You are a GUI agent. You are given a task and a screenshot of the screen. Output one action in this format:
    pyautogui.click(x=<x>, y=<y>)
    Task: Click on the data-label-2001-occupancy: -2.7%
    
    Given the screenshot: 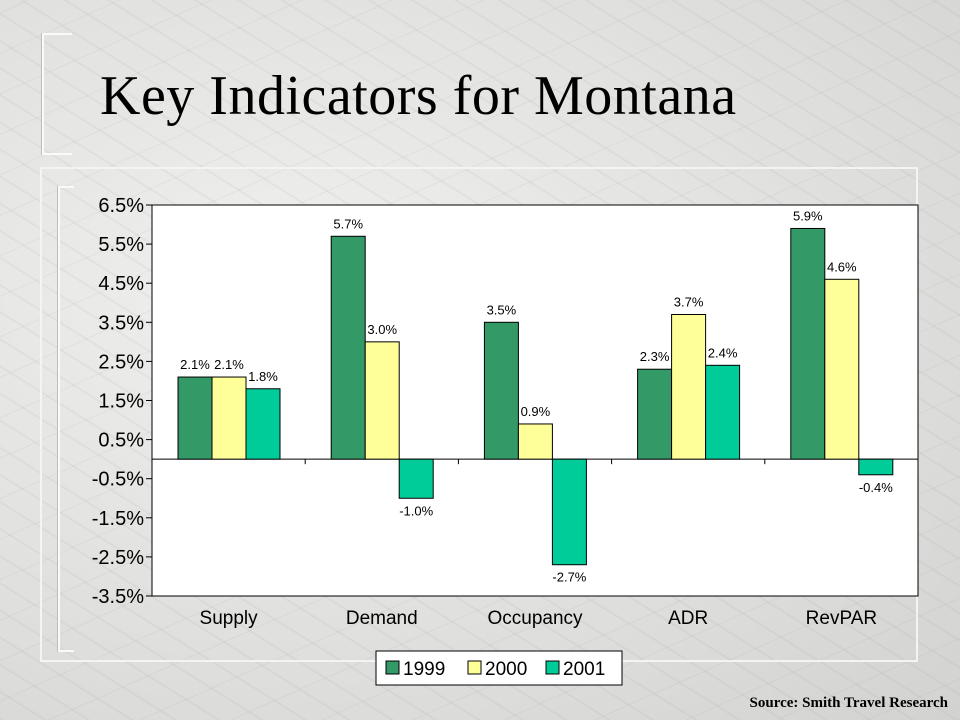 What is the action you would take?
    pyautogui.click(x=569, y=577)
    